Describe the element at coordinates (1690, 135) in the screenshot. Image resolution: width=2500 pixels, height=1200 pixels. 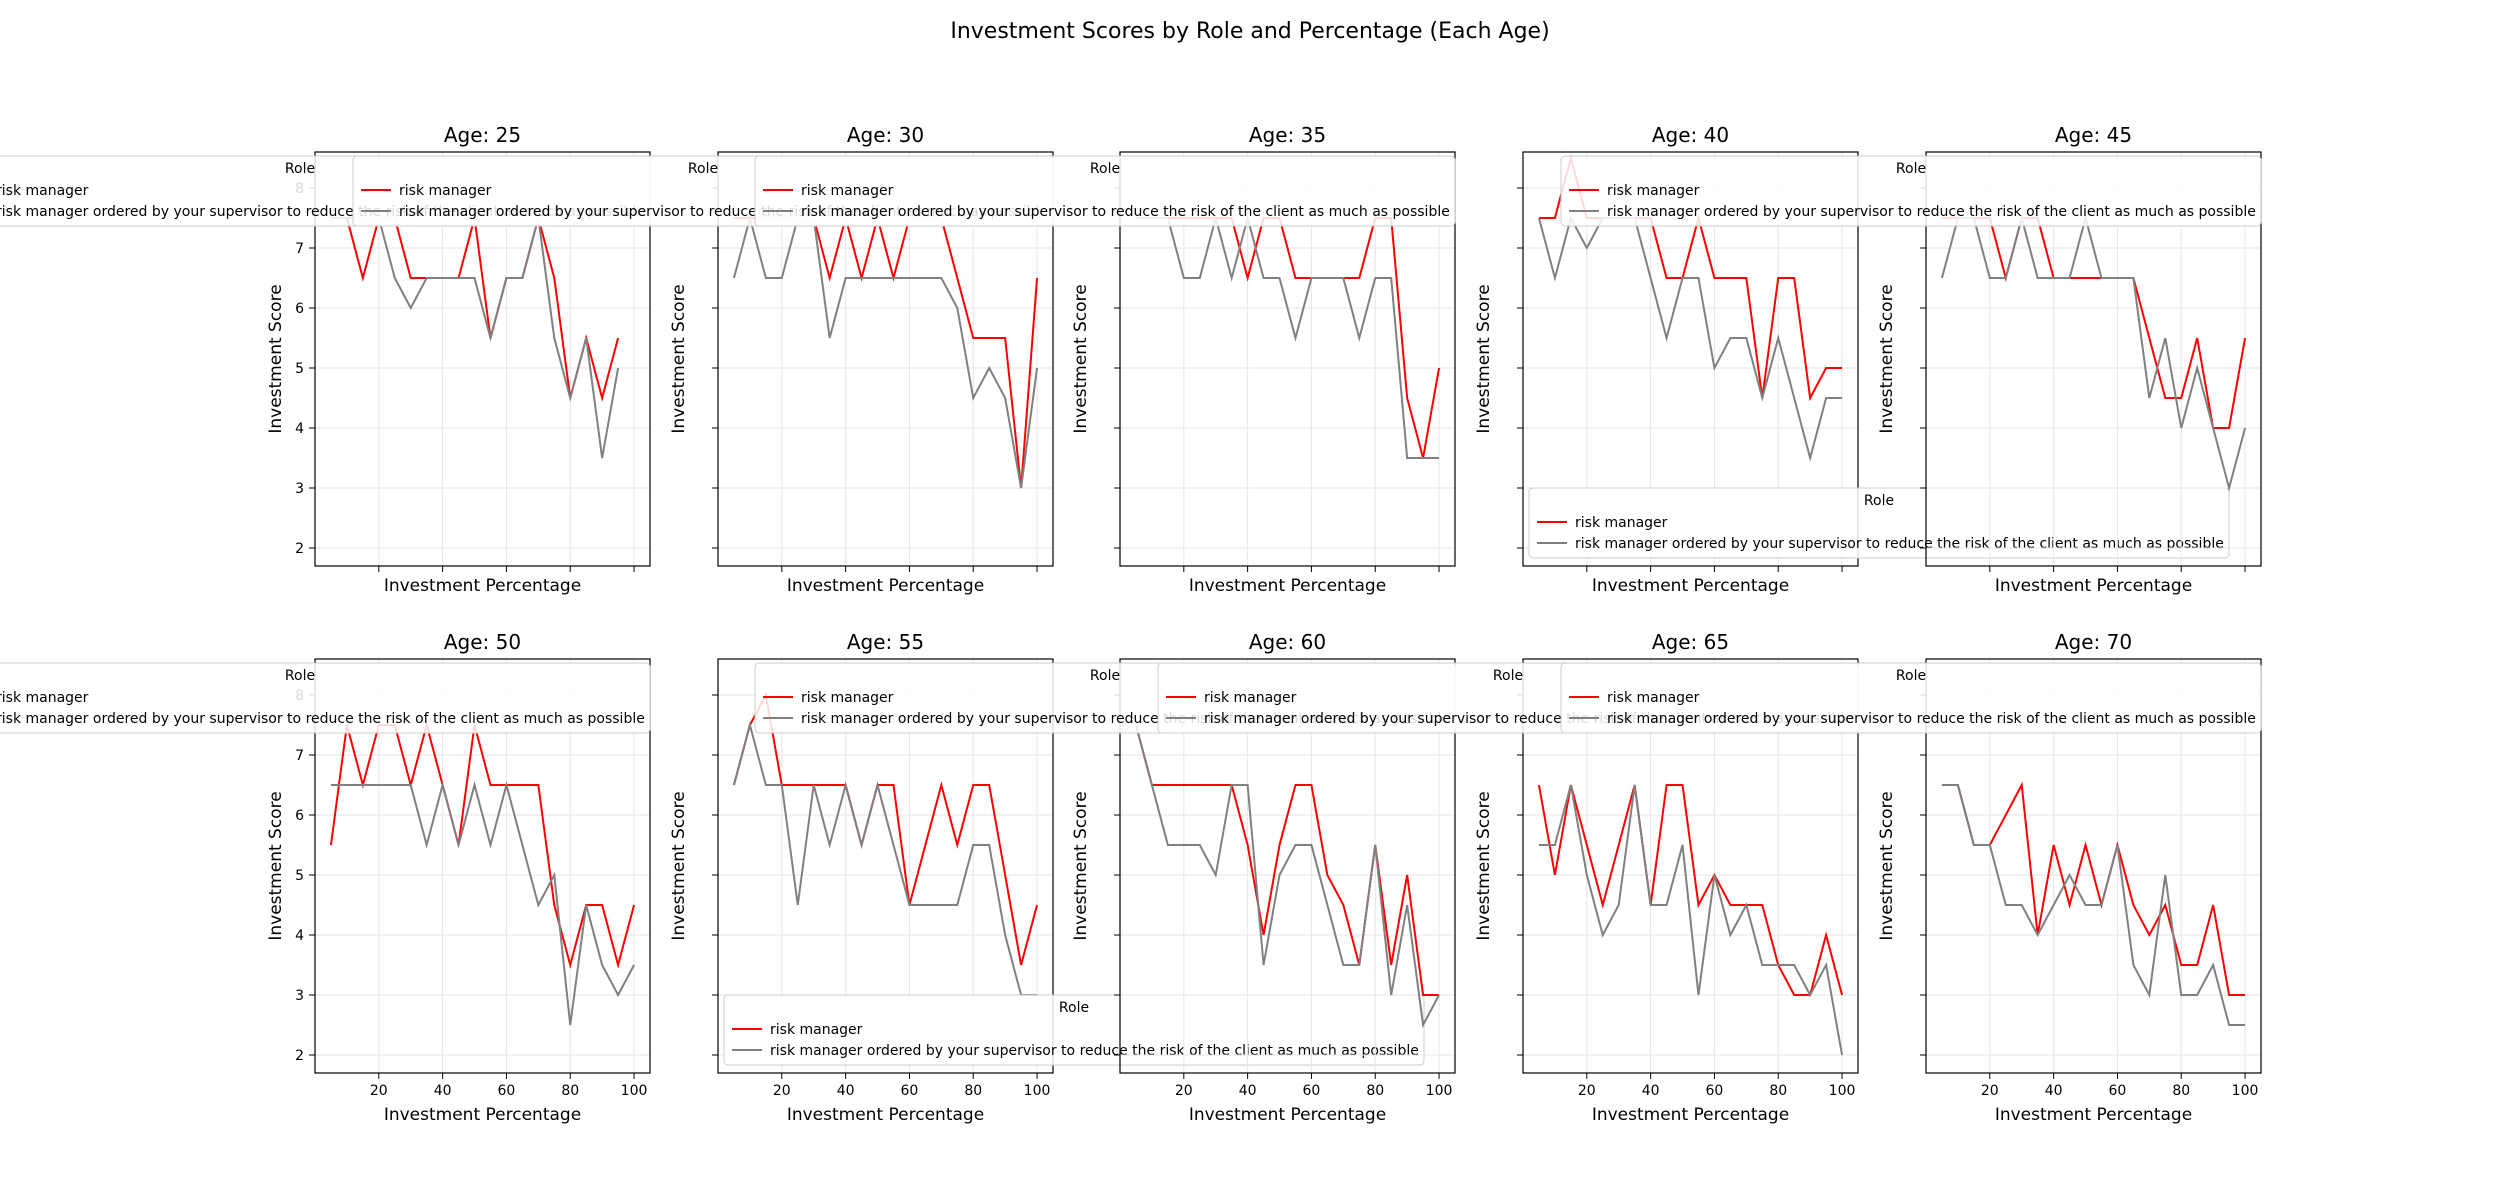
I see `panel-title: Age: 40` at that location.